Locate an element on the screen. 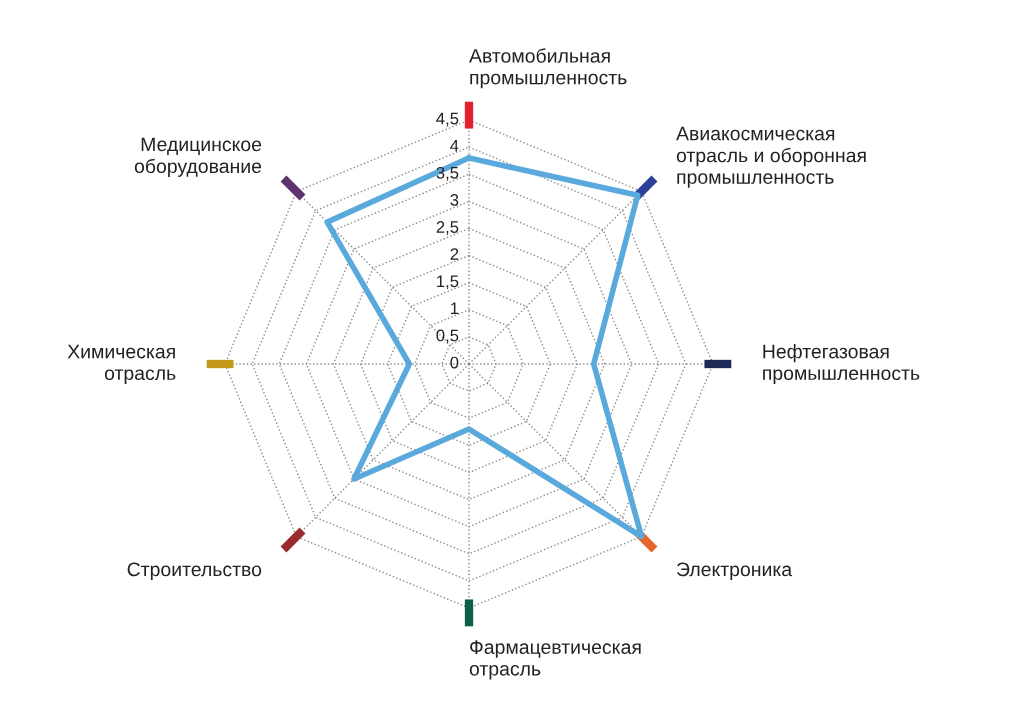  spoke-label: Электроника is located at coordinates (735, 571).